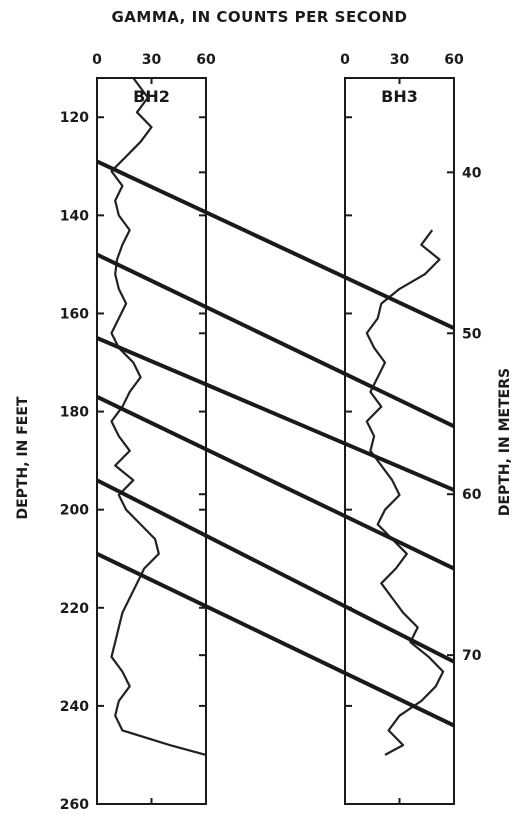 This screenshot has height=821, width=519. I want to click on y-tick-label-feet: 220, so click(74, 609).